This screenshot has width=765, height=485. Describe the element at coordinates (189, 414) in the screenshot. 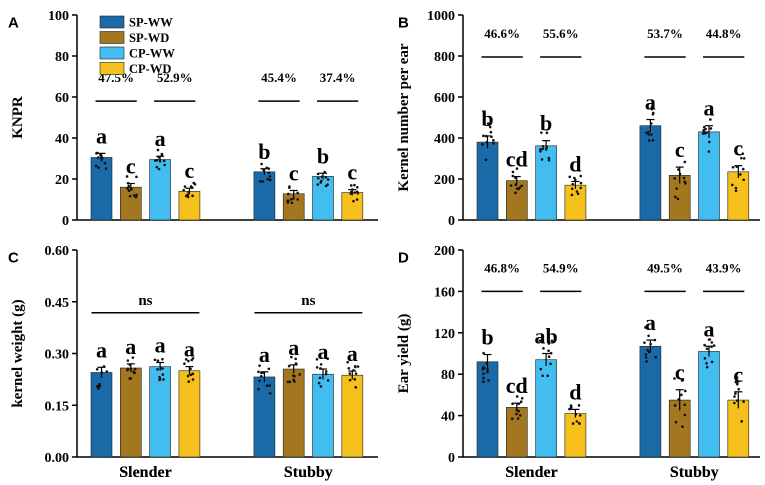

I see `bar-CP-WD-Slender` at that location.